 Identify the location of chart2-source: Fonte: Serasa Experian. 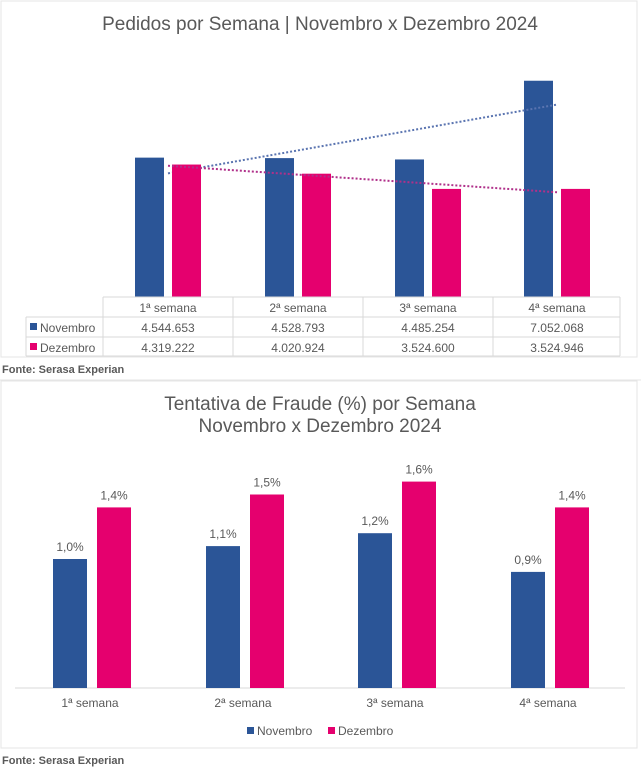
(63, 761).